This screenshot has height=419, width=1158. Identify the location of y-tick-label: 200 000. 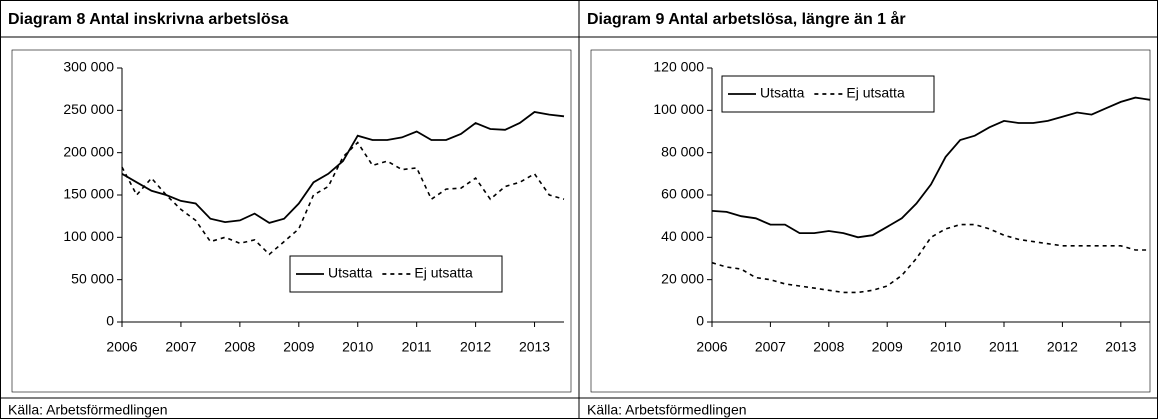
(88, 151).